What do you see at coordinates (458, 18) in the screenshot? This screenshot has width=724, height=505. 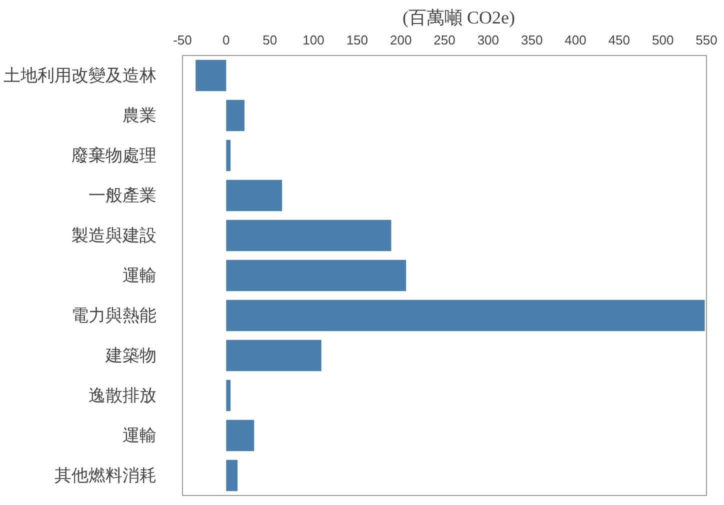 I see `chart-title: (百萬噸 CO2e)` at bounding box center [458, 18].